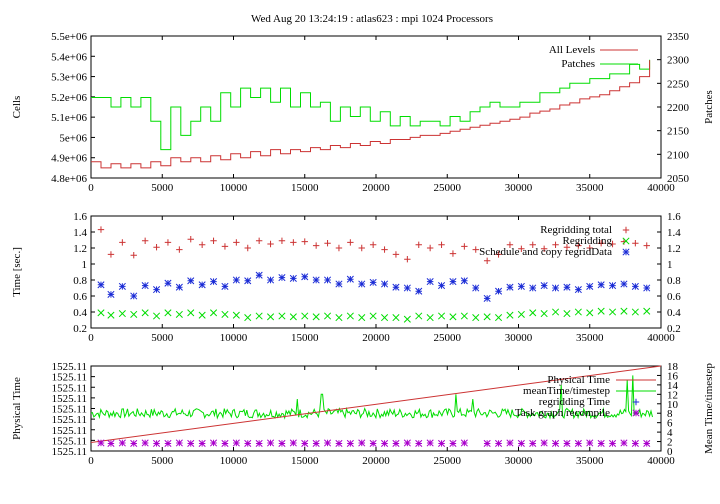  Describe the element at coordinates (69, 159) in the screenshot. I see `y-tick-label: 4.9e+06` at that location.